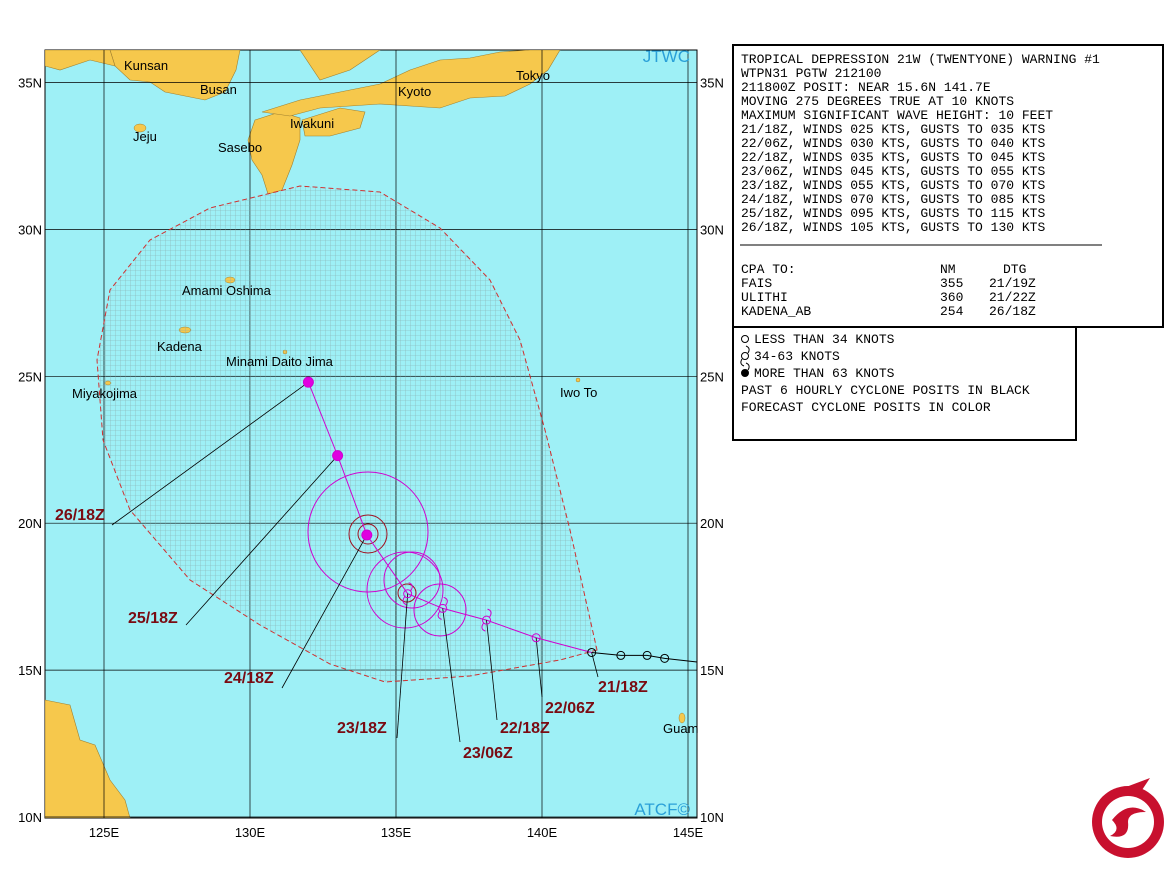 The width and height of the screenshot is (1166, 877). What do you see at coordinates (797, 356) in the screenshot?
I see `legend-entry: 34-63 KNOTS` at bounding box center [797, 356].